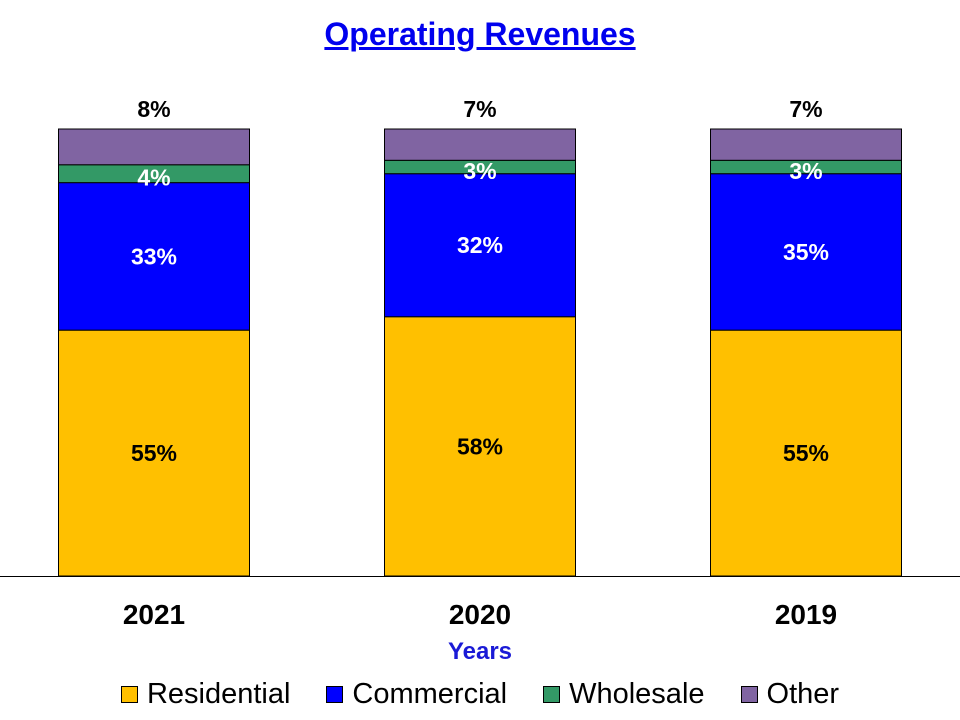 This screenshot has height=720, width=960. I want to click on legend-label-commercial: Commercial, so click(430, 694).